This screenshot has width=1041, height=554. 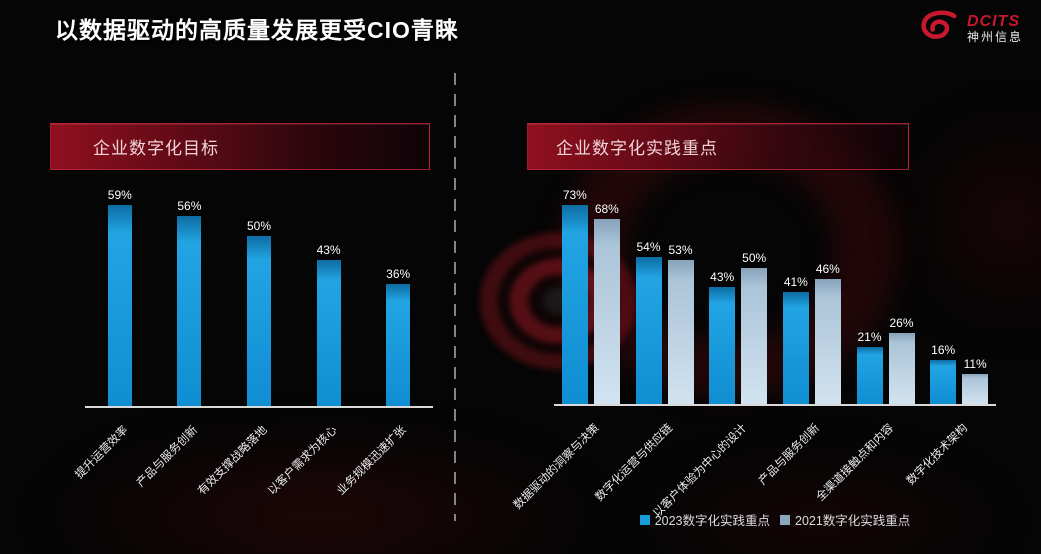 What do you see at coordinates (648, 247) in the screenshot?
I see `bar-value-label: 54%` at bounding box center [648, 247].